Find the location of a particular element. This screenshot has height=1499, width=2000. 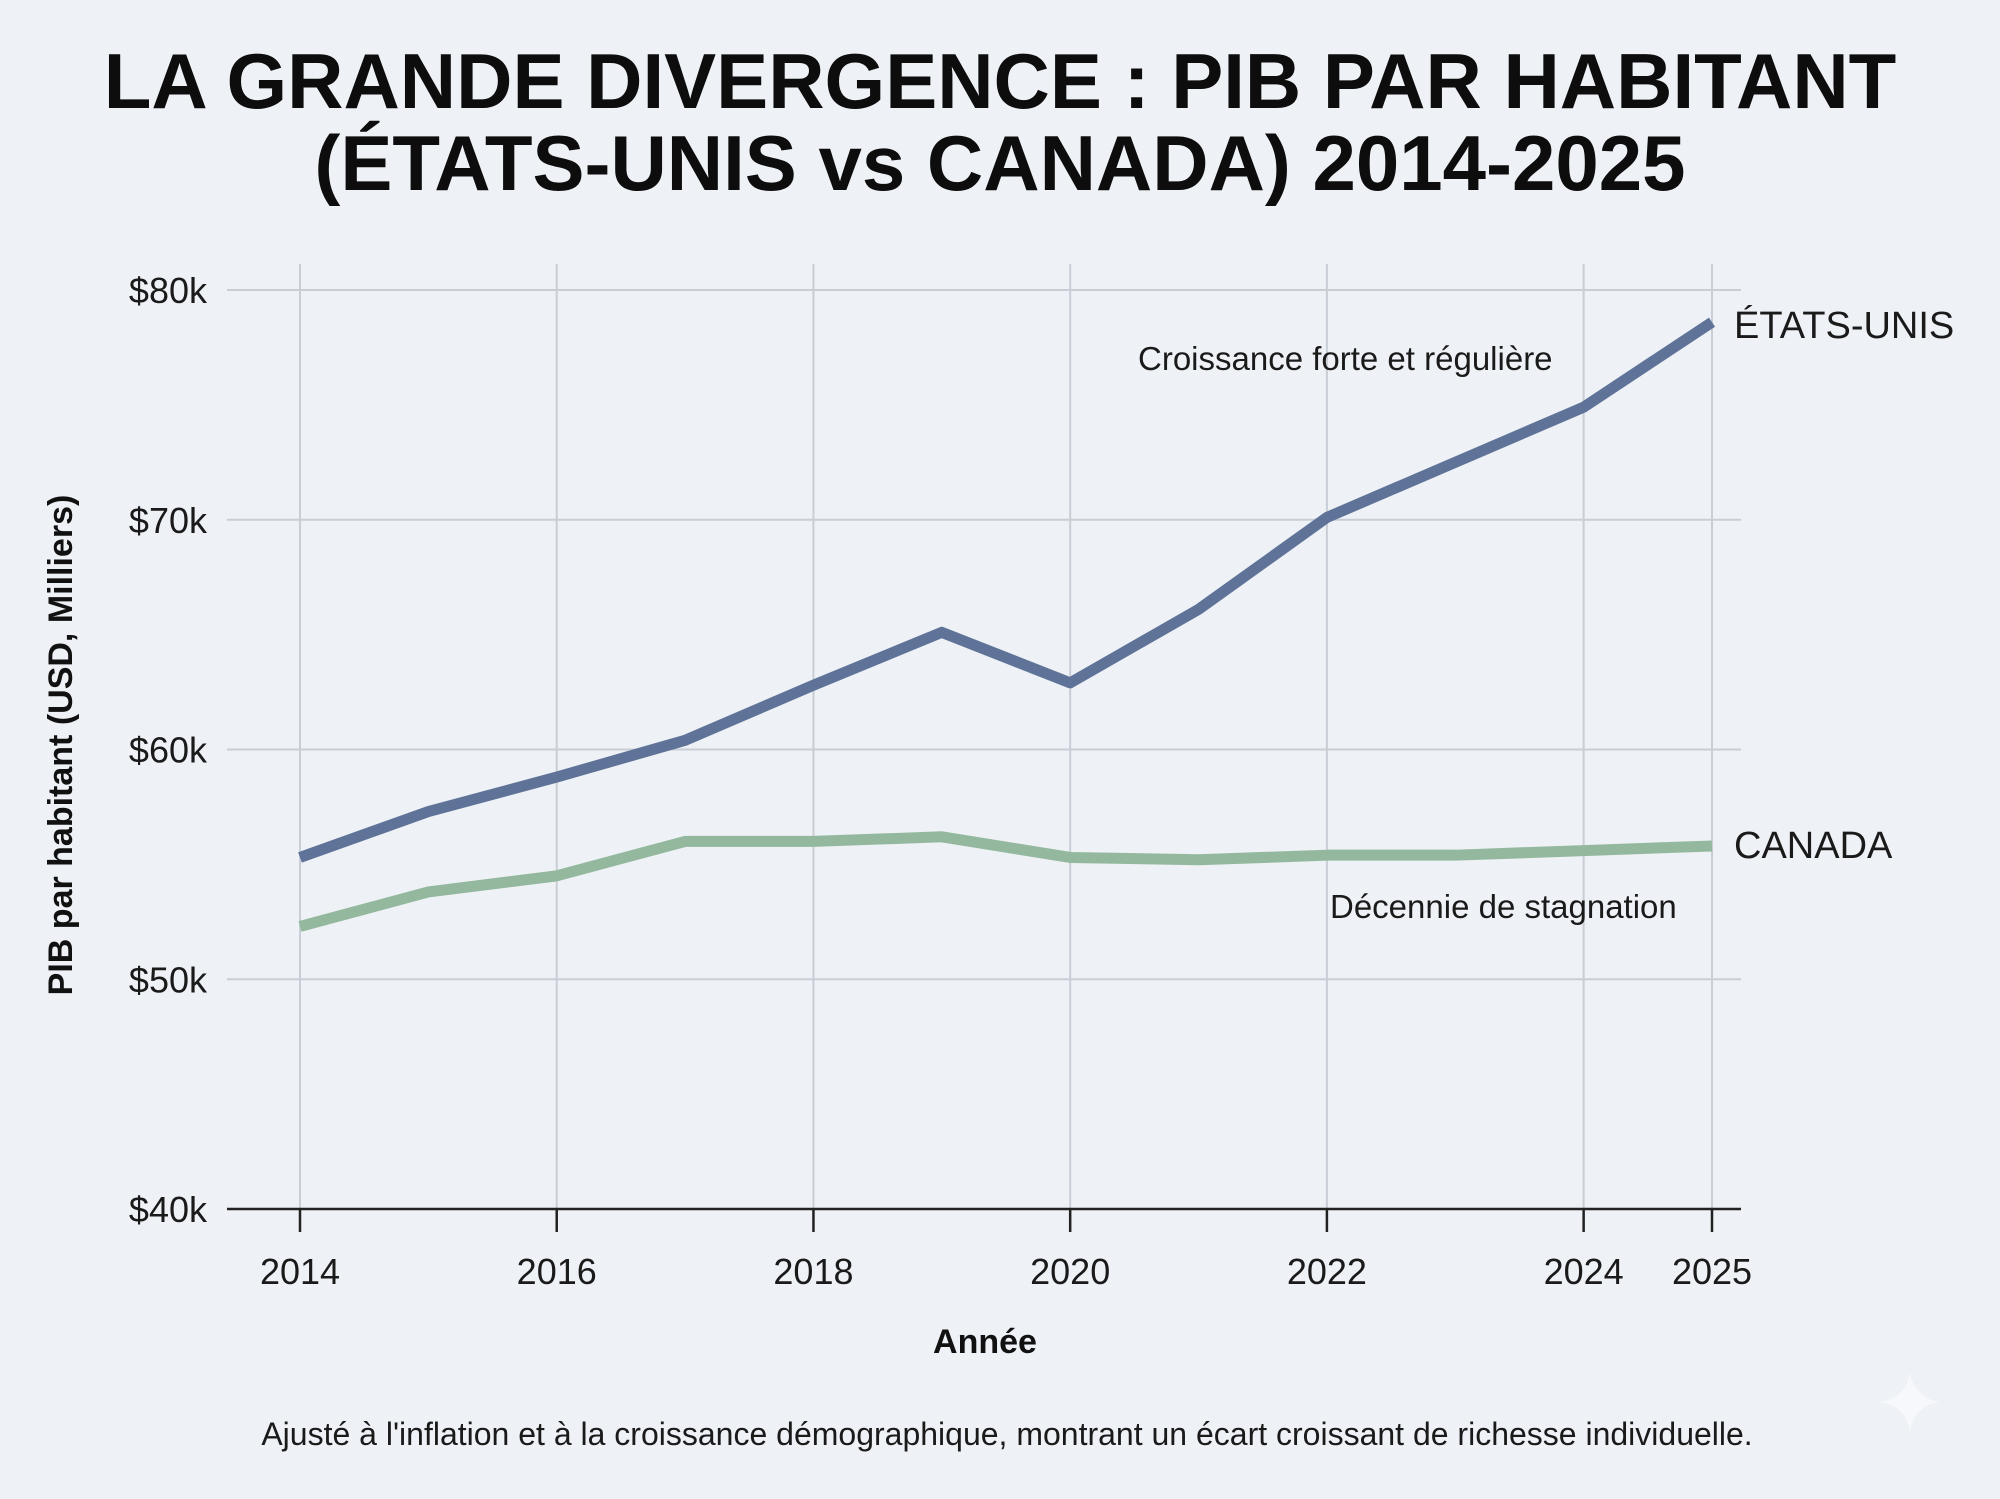

series-label-us: ÉTATS-UNIS is located at coordinates (1844, 325).